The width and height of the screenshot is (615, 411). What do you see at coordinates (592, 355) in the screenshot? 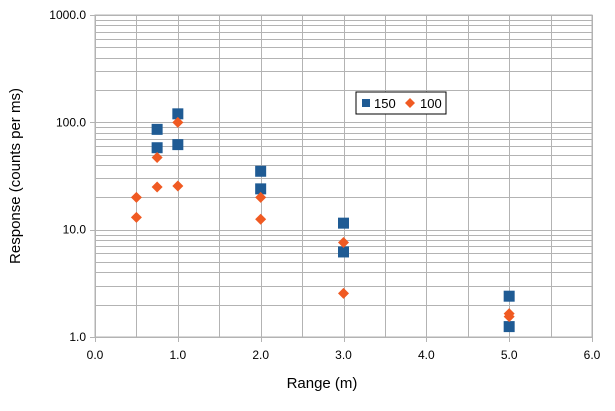
I see `x-tick-label: 6.0` at bounding box center [592, 355].